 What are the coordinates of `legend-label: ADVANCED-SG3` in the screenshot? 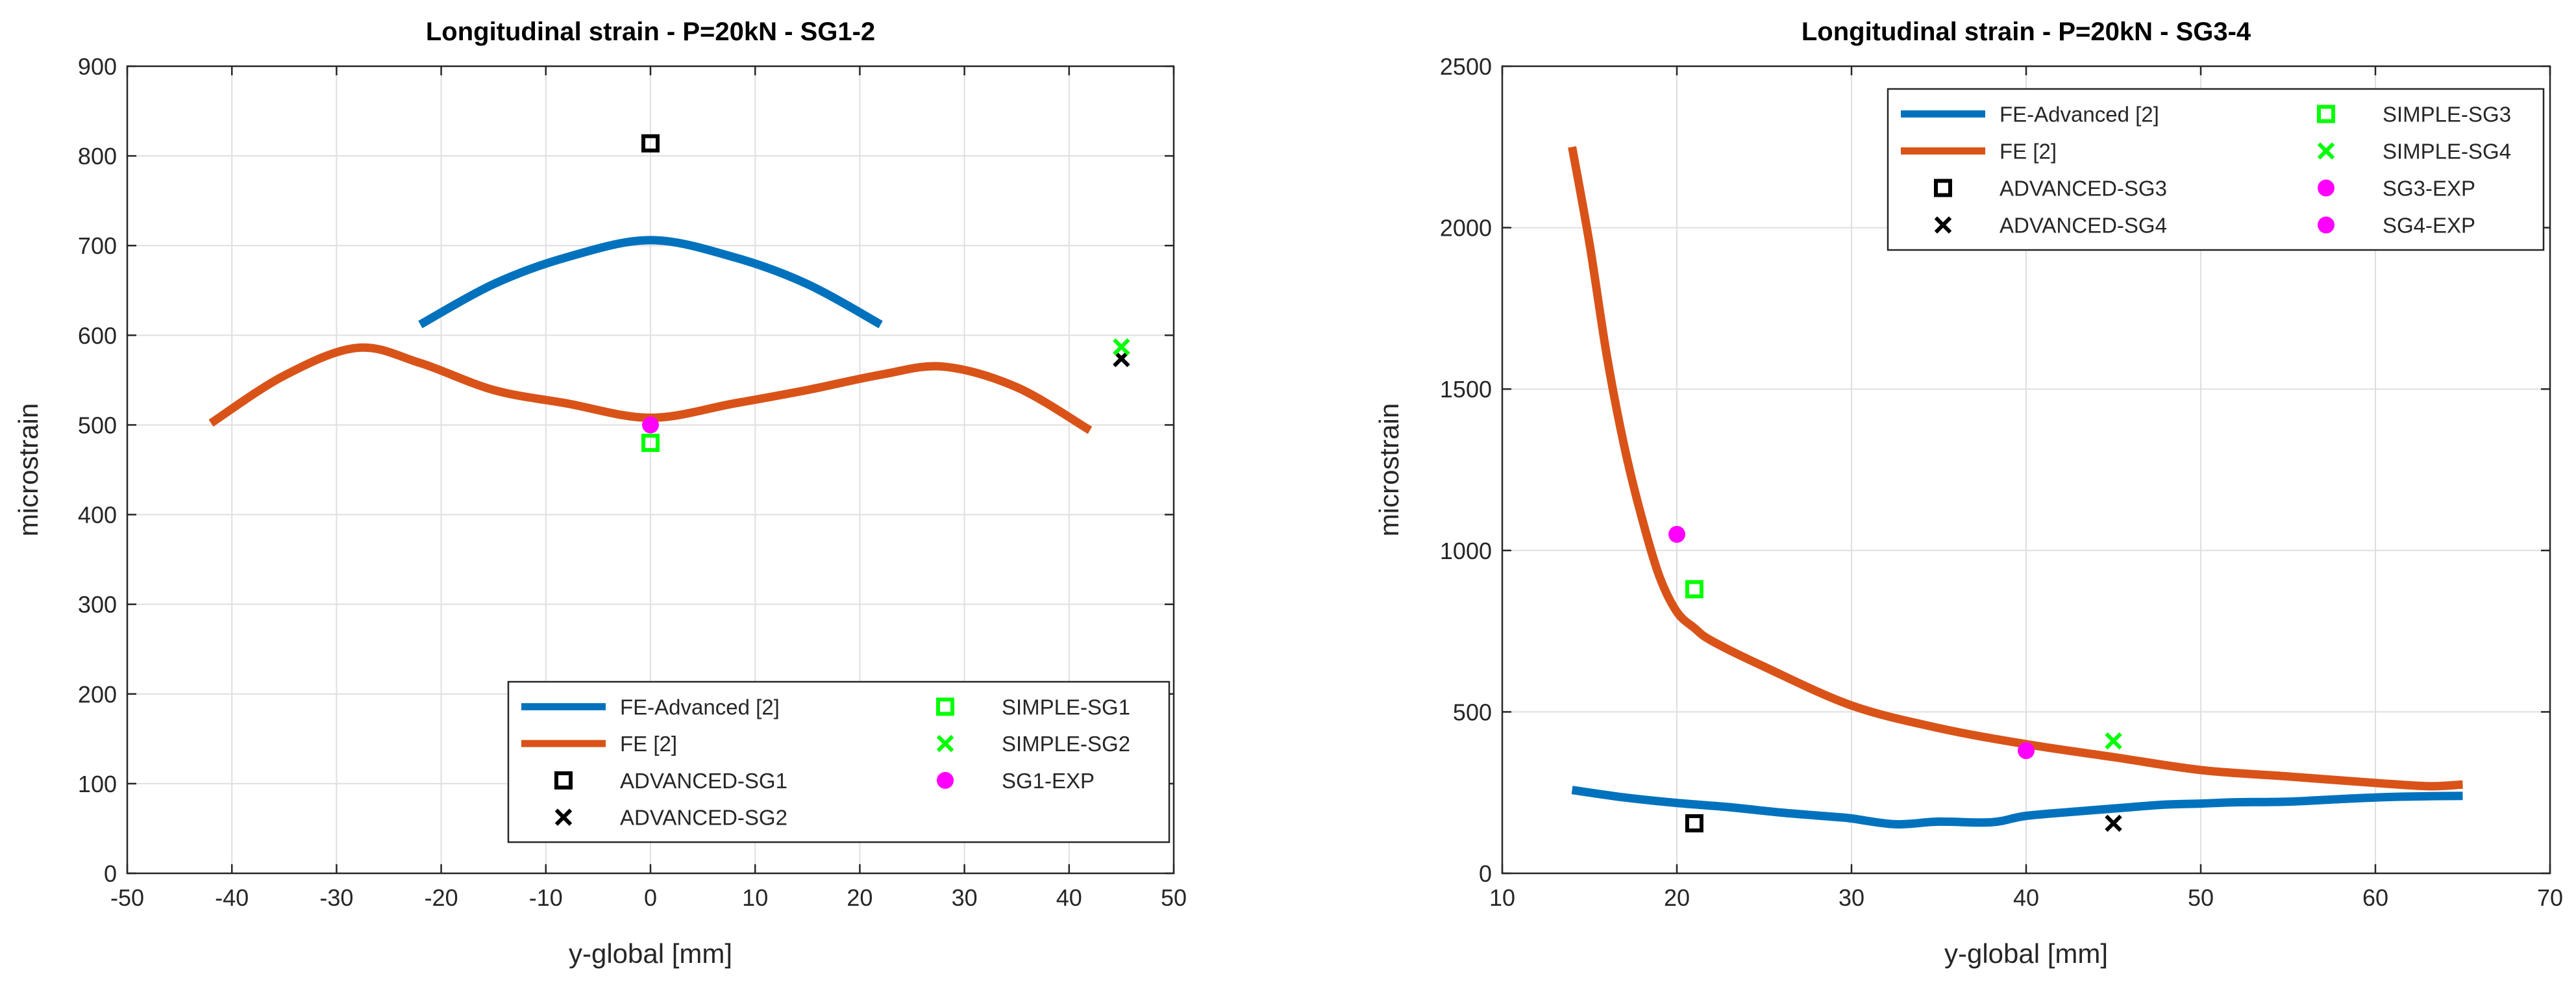 It's located at (2083, 189).